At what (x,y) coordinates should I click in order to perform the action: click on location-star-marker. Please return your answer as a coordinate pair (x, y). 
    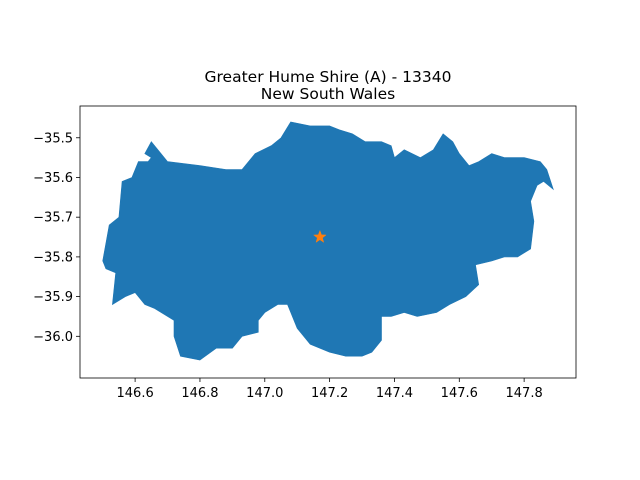
    Looking at the image, I should click on (320, 236).